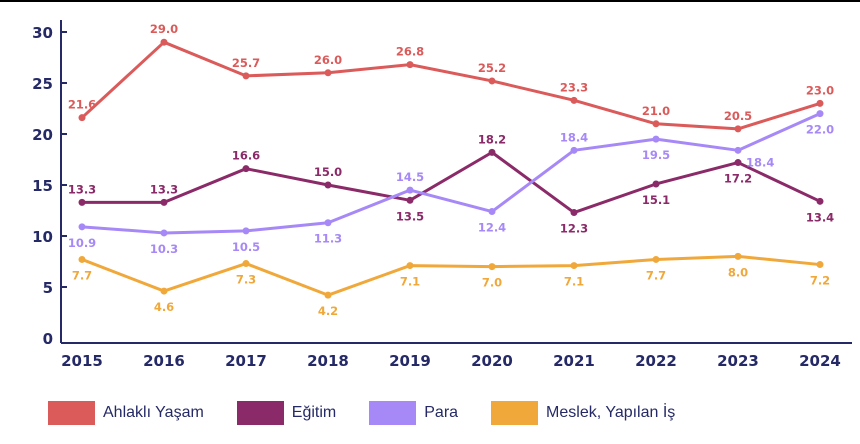 Image resolution: width=860 pixels, height=444 pixels. Describe the element at coordinates (574, 282) in the screenshot. I see `data-label: 7.1` at that location.